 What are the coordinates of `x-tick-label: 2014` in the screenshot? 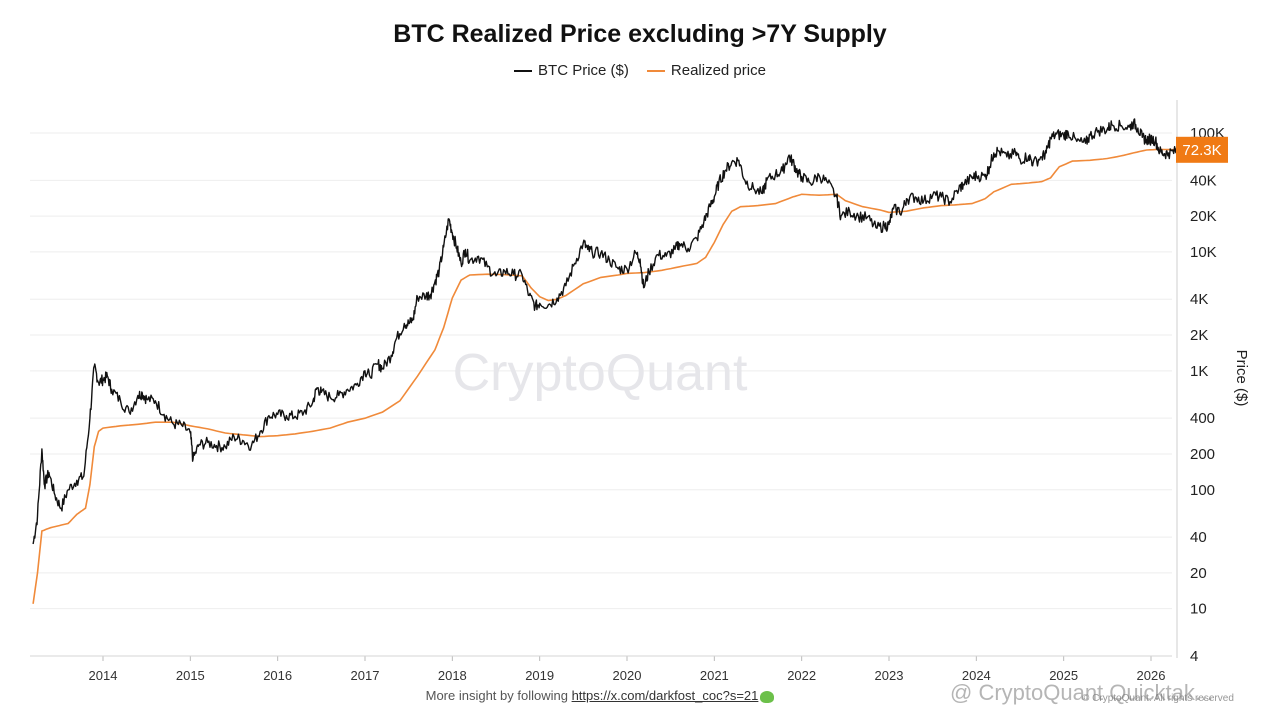 It's located at (103, 675).